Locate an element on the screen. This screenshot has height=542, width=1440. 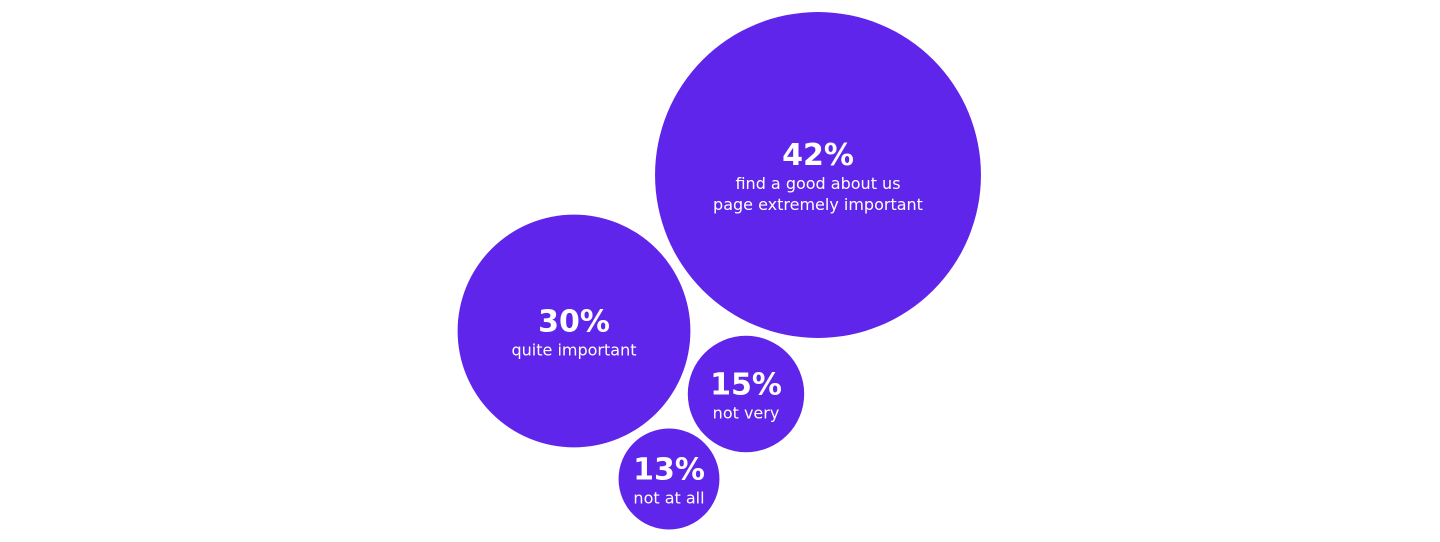
category-label: quite important is located at coordinates (574, 350).